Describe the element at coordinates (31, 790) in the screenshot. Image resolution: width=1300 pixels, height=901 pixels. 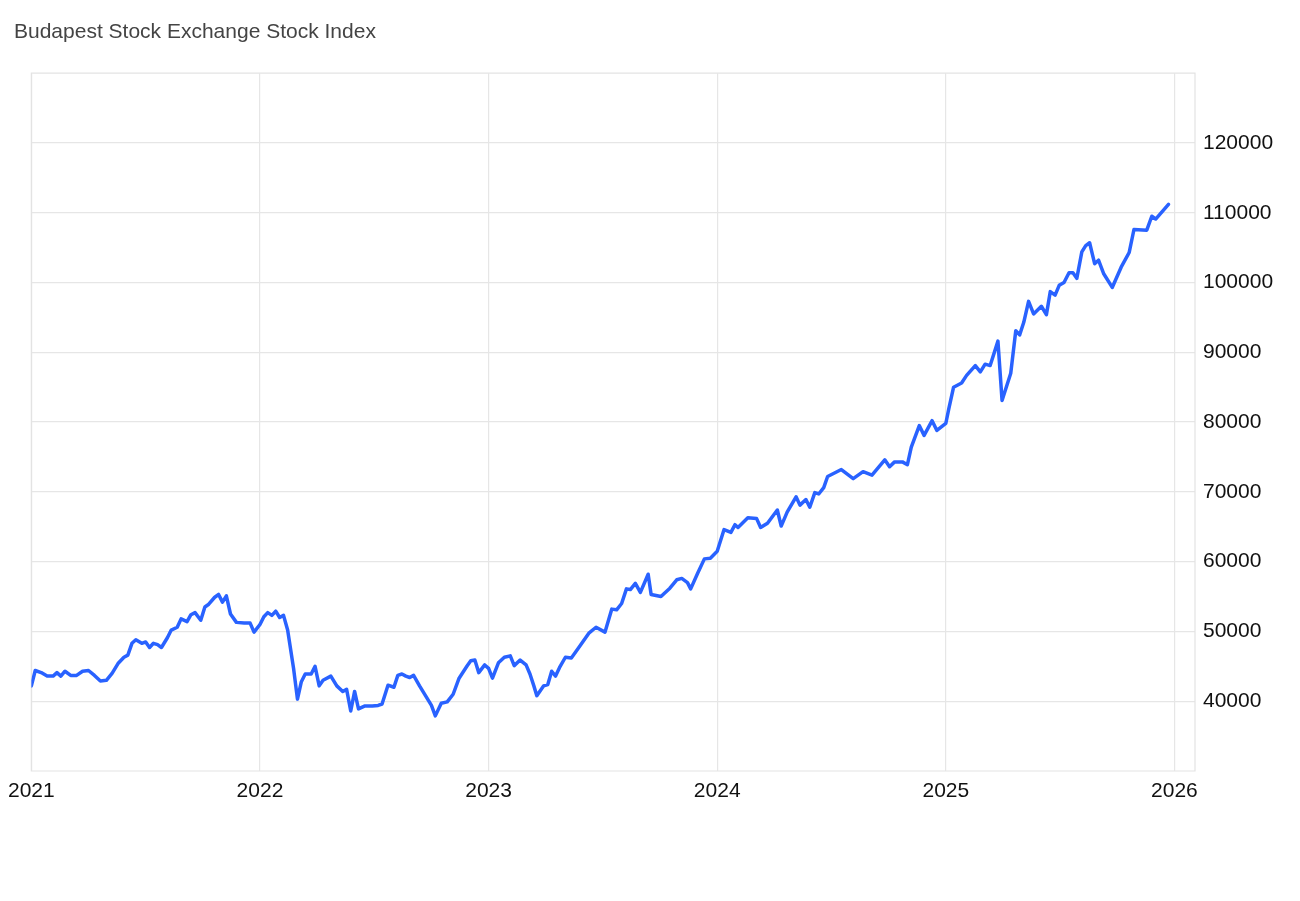
I see `x-tick-label: 2021` at that location.